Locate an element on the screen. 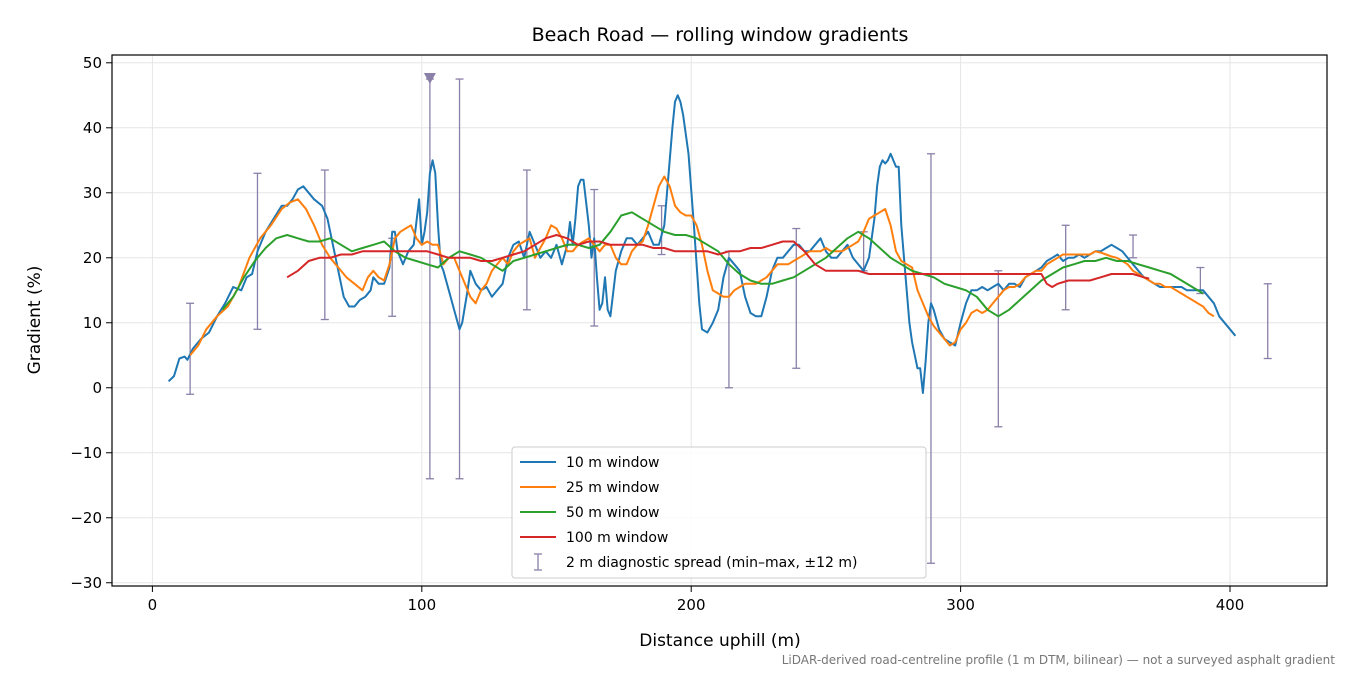 This screenshot has height=675, width=1350. legend-box is located at coordinates (719, 512).